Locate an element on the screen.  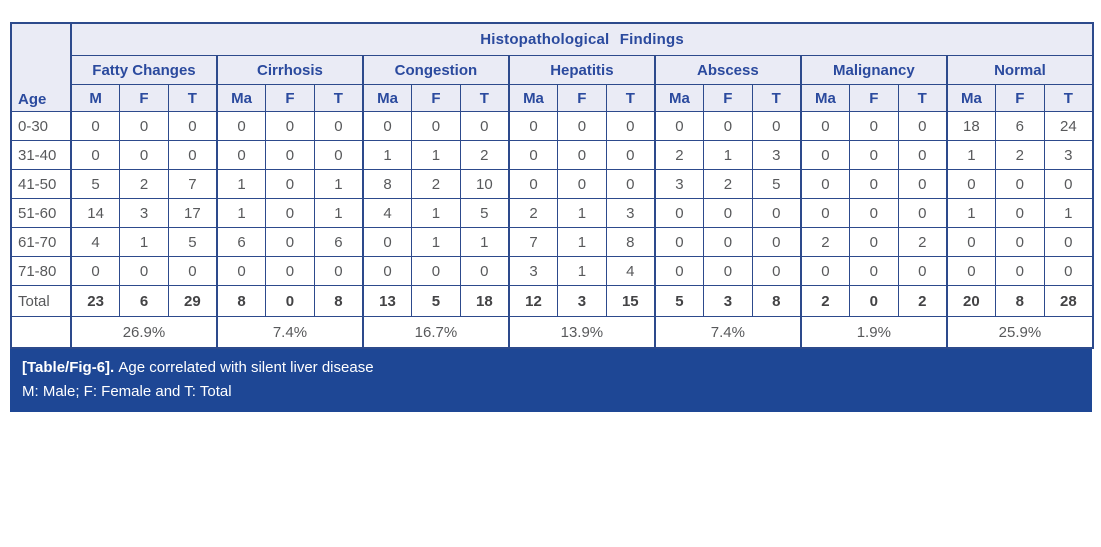
group-header-malignancy: Malignancy is located at coordinates (873, 70).